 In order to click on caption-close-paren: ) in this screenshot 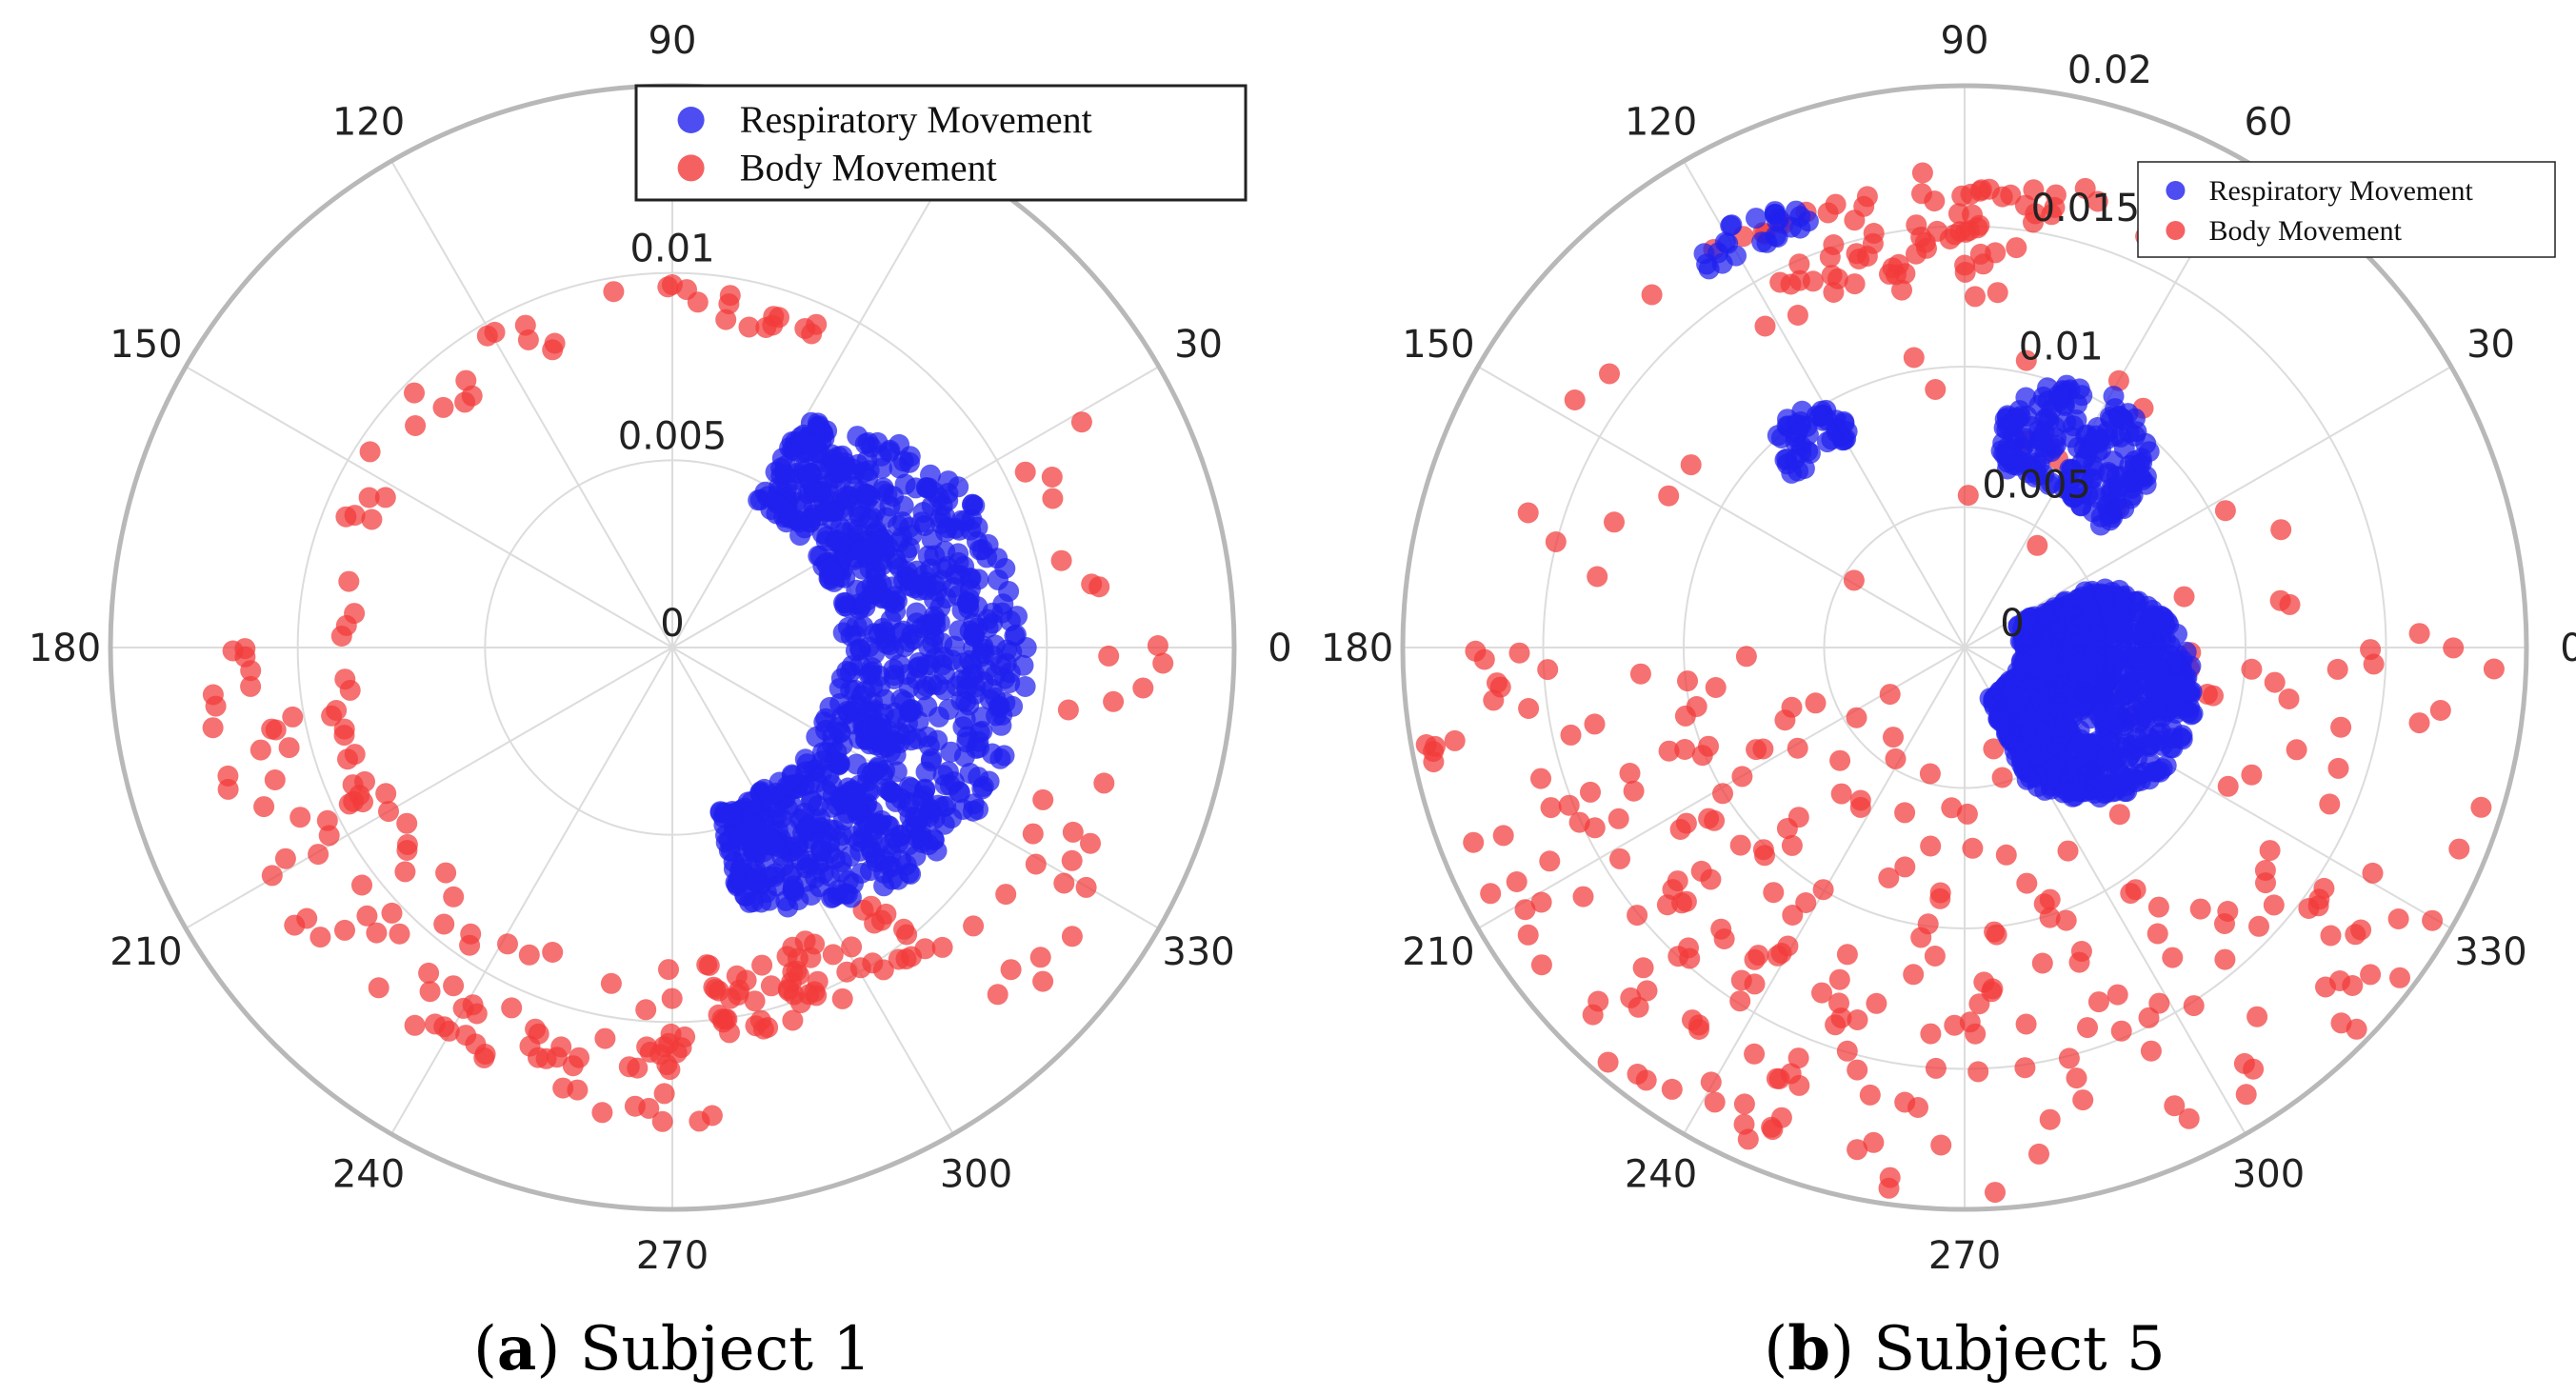, I will do `click(1851, 1350)`.